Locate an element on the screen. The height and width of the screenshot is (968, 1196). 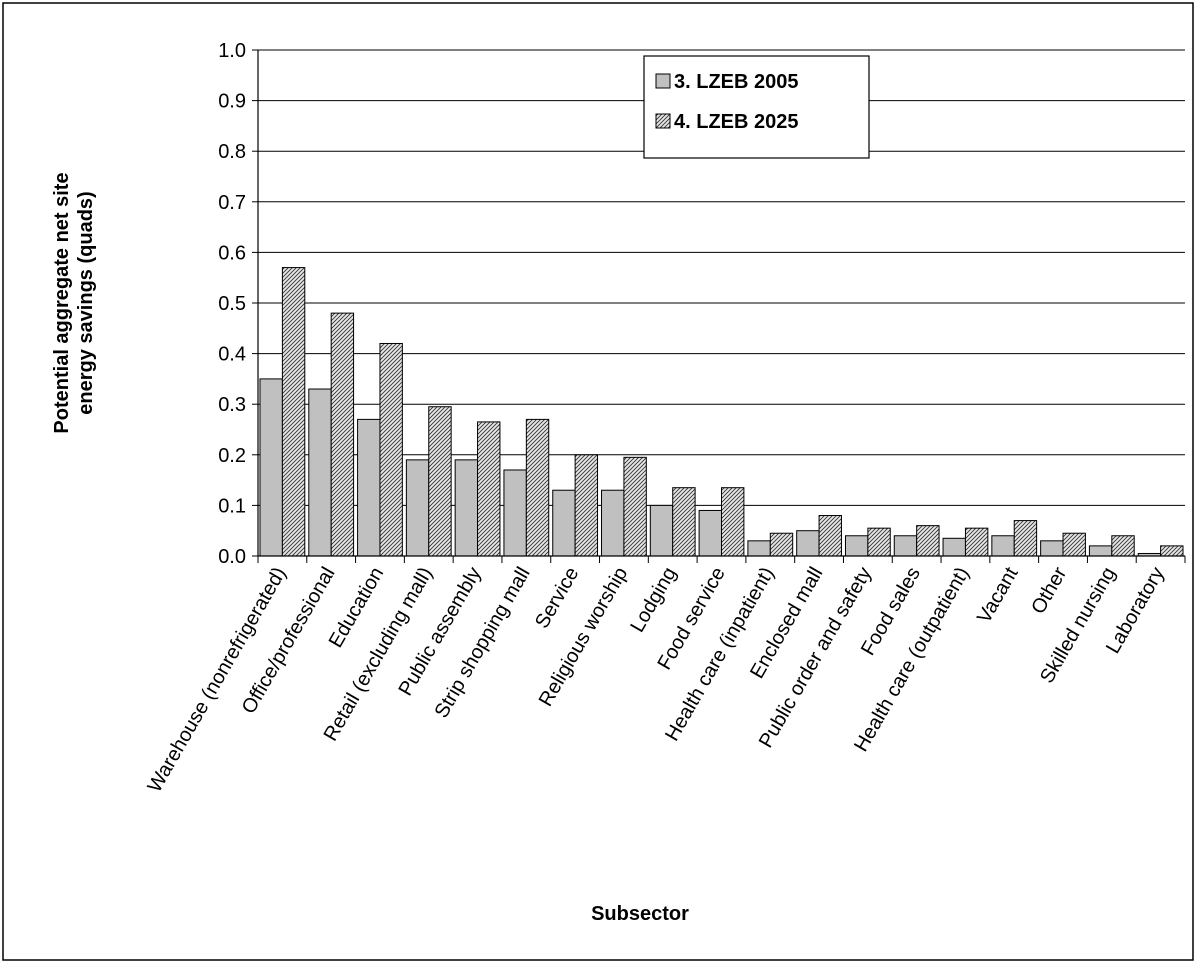
legend-label: 3. LZEB 2005 is located at coordinates (736, 82).